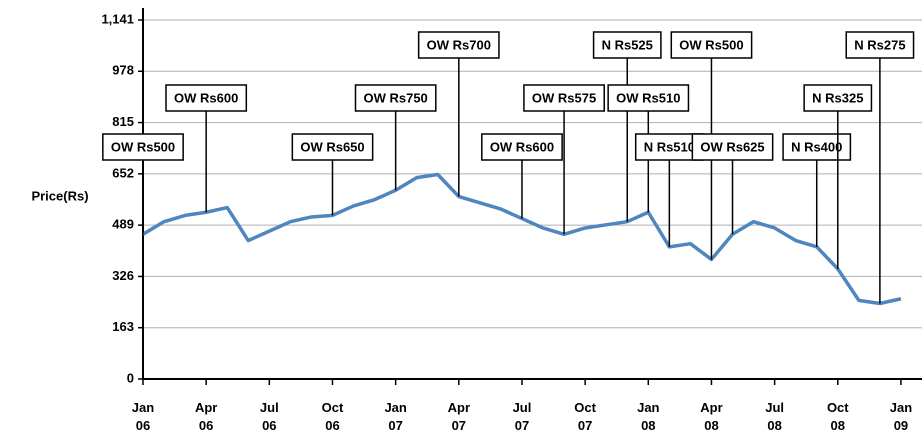  I want to click on annotation-label: N Rs275, so click(879, 44).